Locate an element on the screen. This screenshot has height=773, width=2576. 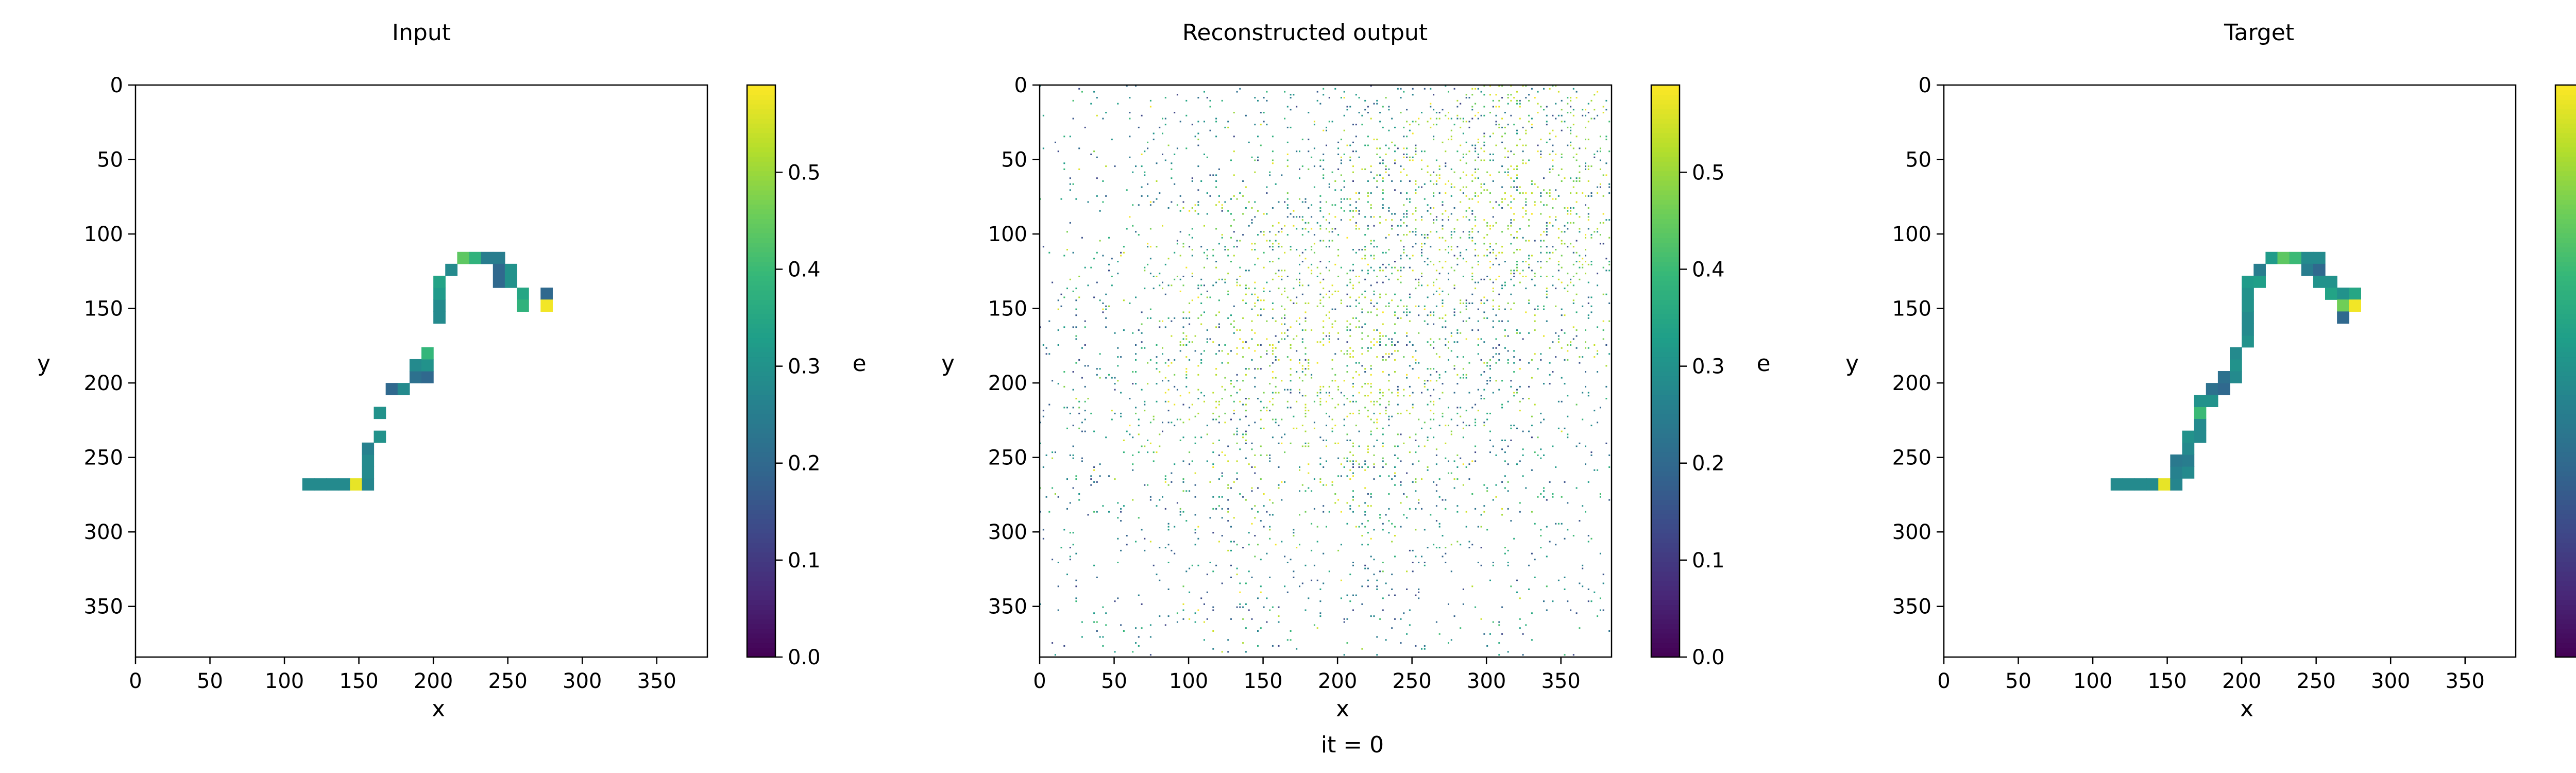
colorbar-frame is located at coordinates (761, 371).